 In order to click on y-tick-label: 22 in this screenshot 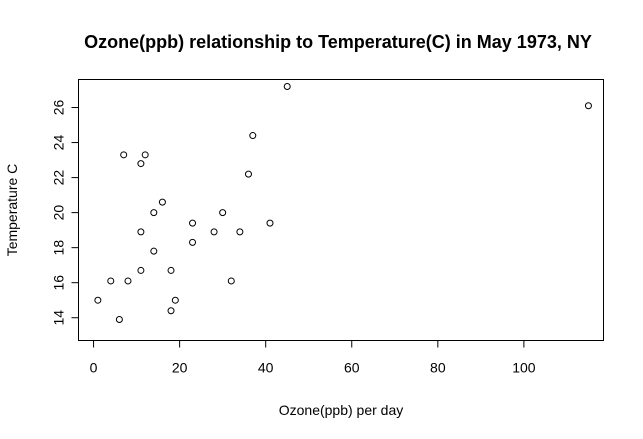, I will do `click(59, 178)`.